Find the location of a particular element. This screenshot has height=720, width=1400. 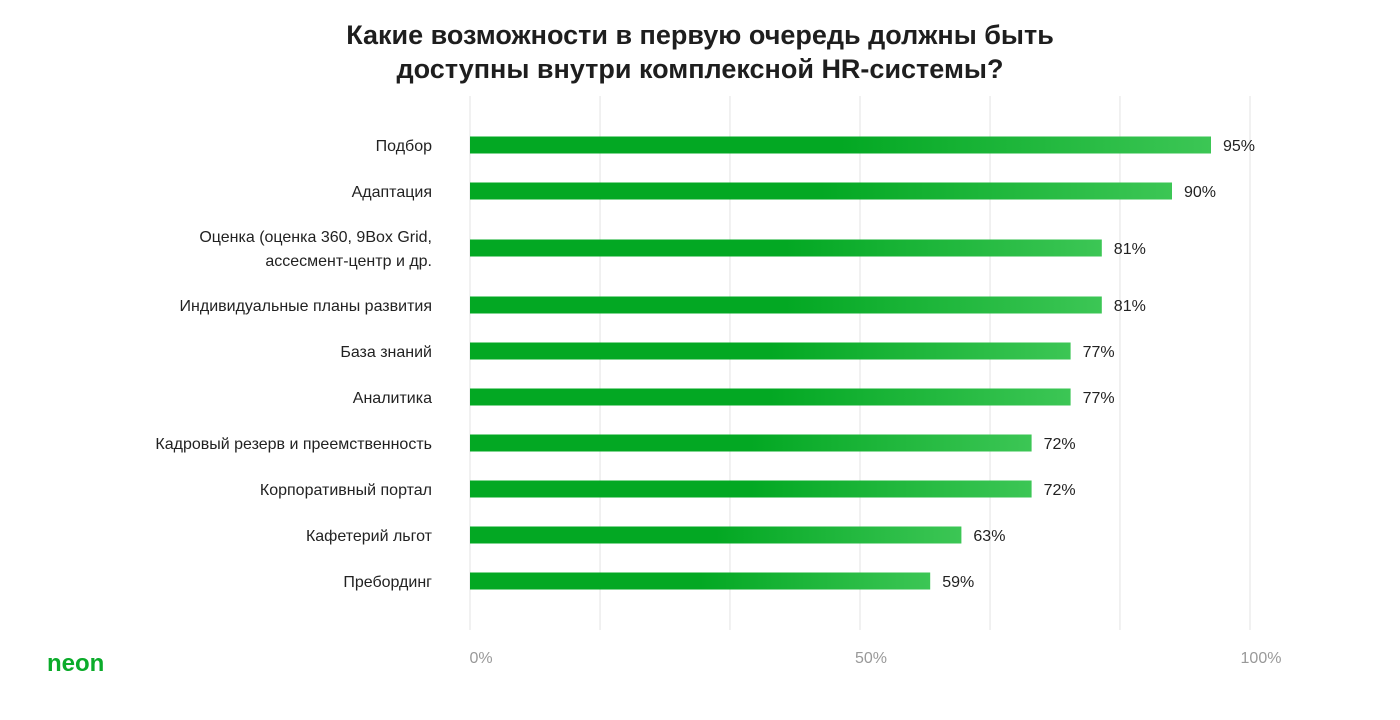

category-label: Индивидуальные планы развития is located at coordinates (306, 306).